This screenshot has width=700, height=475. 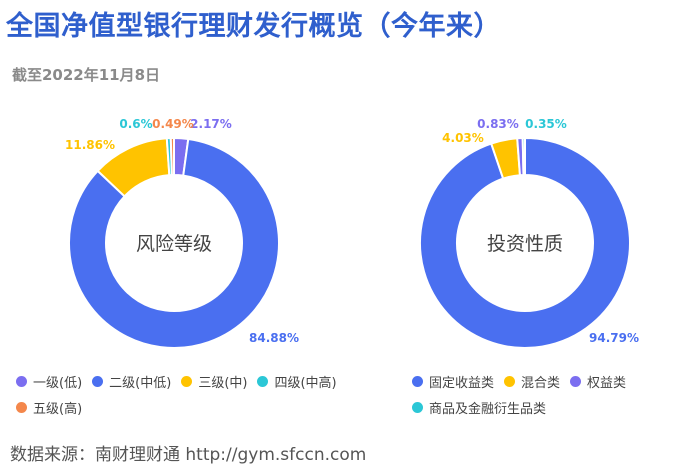 What do you see at coordinates (607, 383) in the screenshot?
I see `legend-label: 权益类` at bounding box center [607, 383].